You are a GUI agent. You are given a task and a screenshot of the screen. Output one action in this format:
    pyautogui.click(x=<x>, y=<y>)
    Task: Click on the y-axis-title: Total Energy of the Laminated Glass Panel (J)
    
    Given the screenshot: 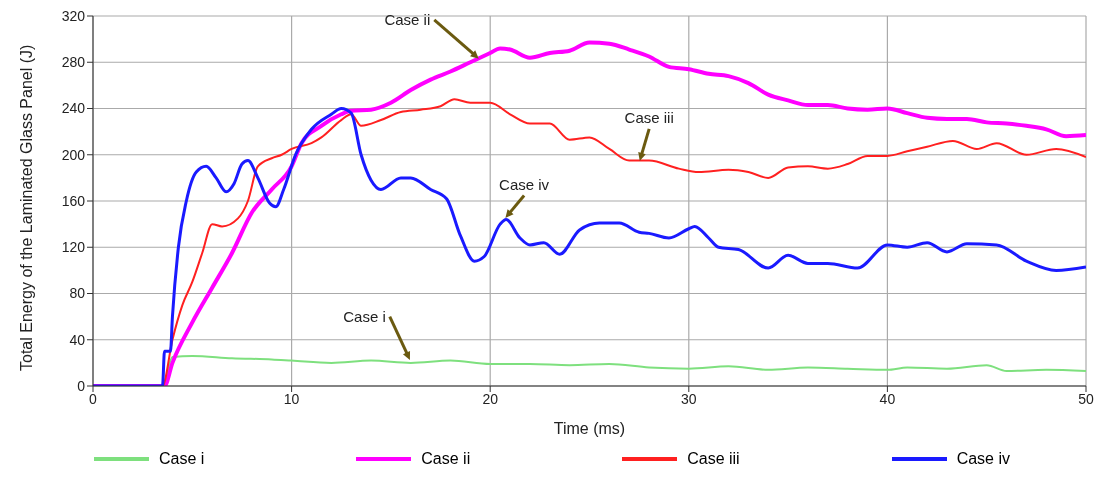 What is the action you would take?
    pyautogui.click(x=26, y=207)
    